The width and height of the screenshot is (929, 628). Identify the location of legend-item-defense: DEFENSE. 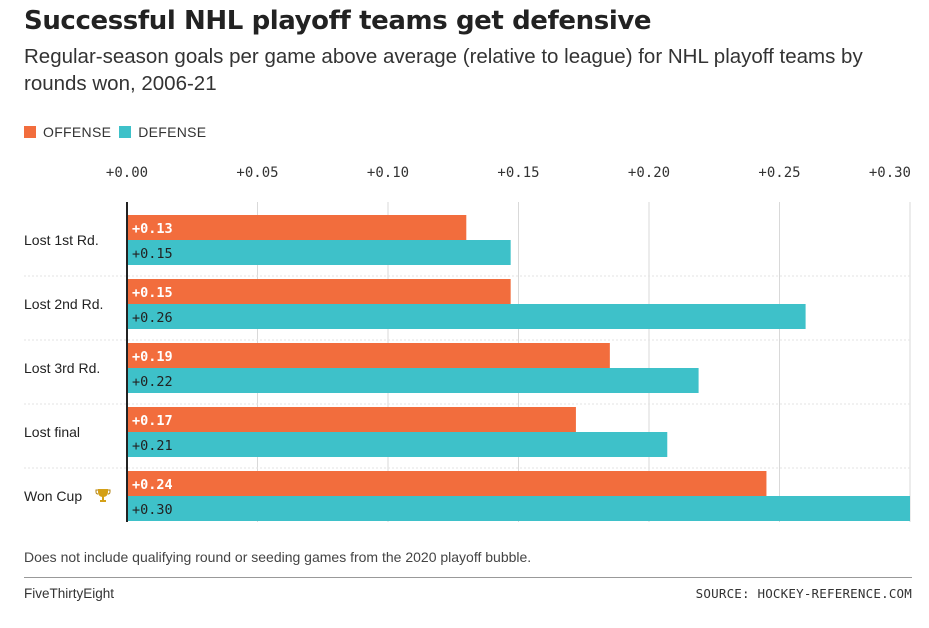
(162, 132).